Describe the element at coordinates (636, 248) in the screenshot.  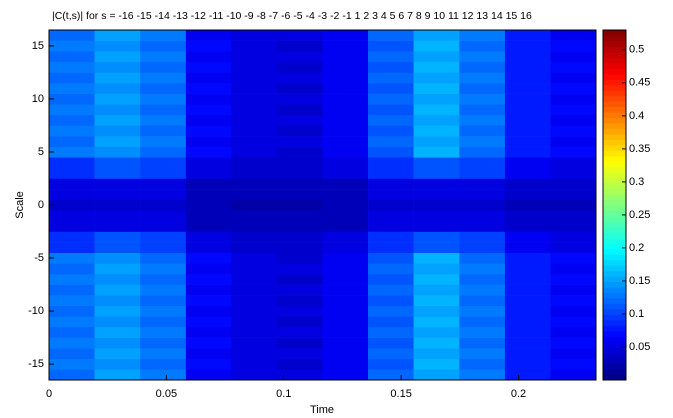
I see `colorbar-tick-label: 0.2` at that location.